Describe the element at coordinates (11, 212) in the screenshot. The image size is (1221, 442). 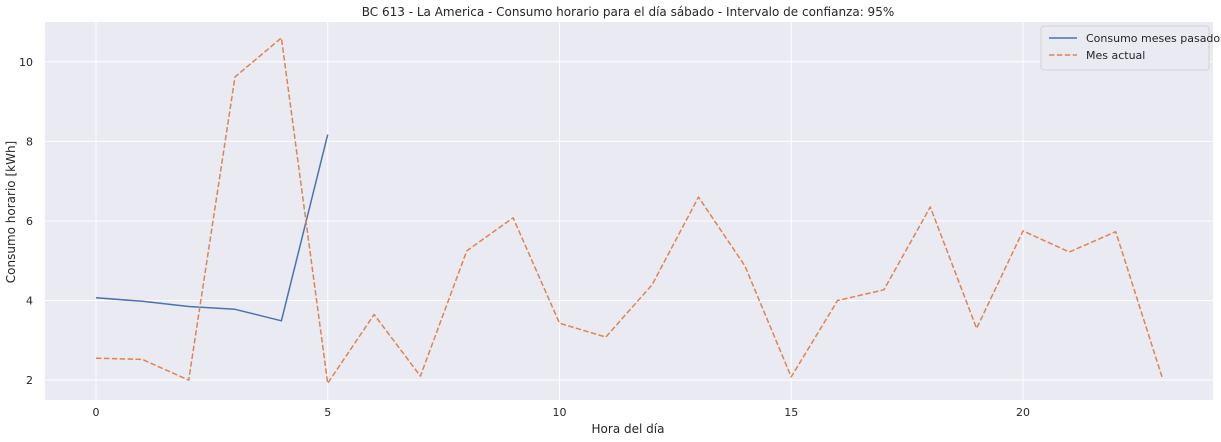
I see `y-axis-label: Consumo horario [kWh]` at that location.